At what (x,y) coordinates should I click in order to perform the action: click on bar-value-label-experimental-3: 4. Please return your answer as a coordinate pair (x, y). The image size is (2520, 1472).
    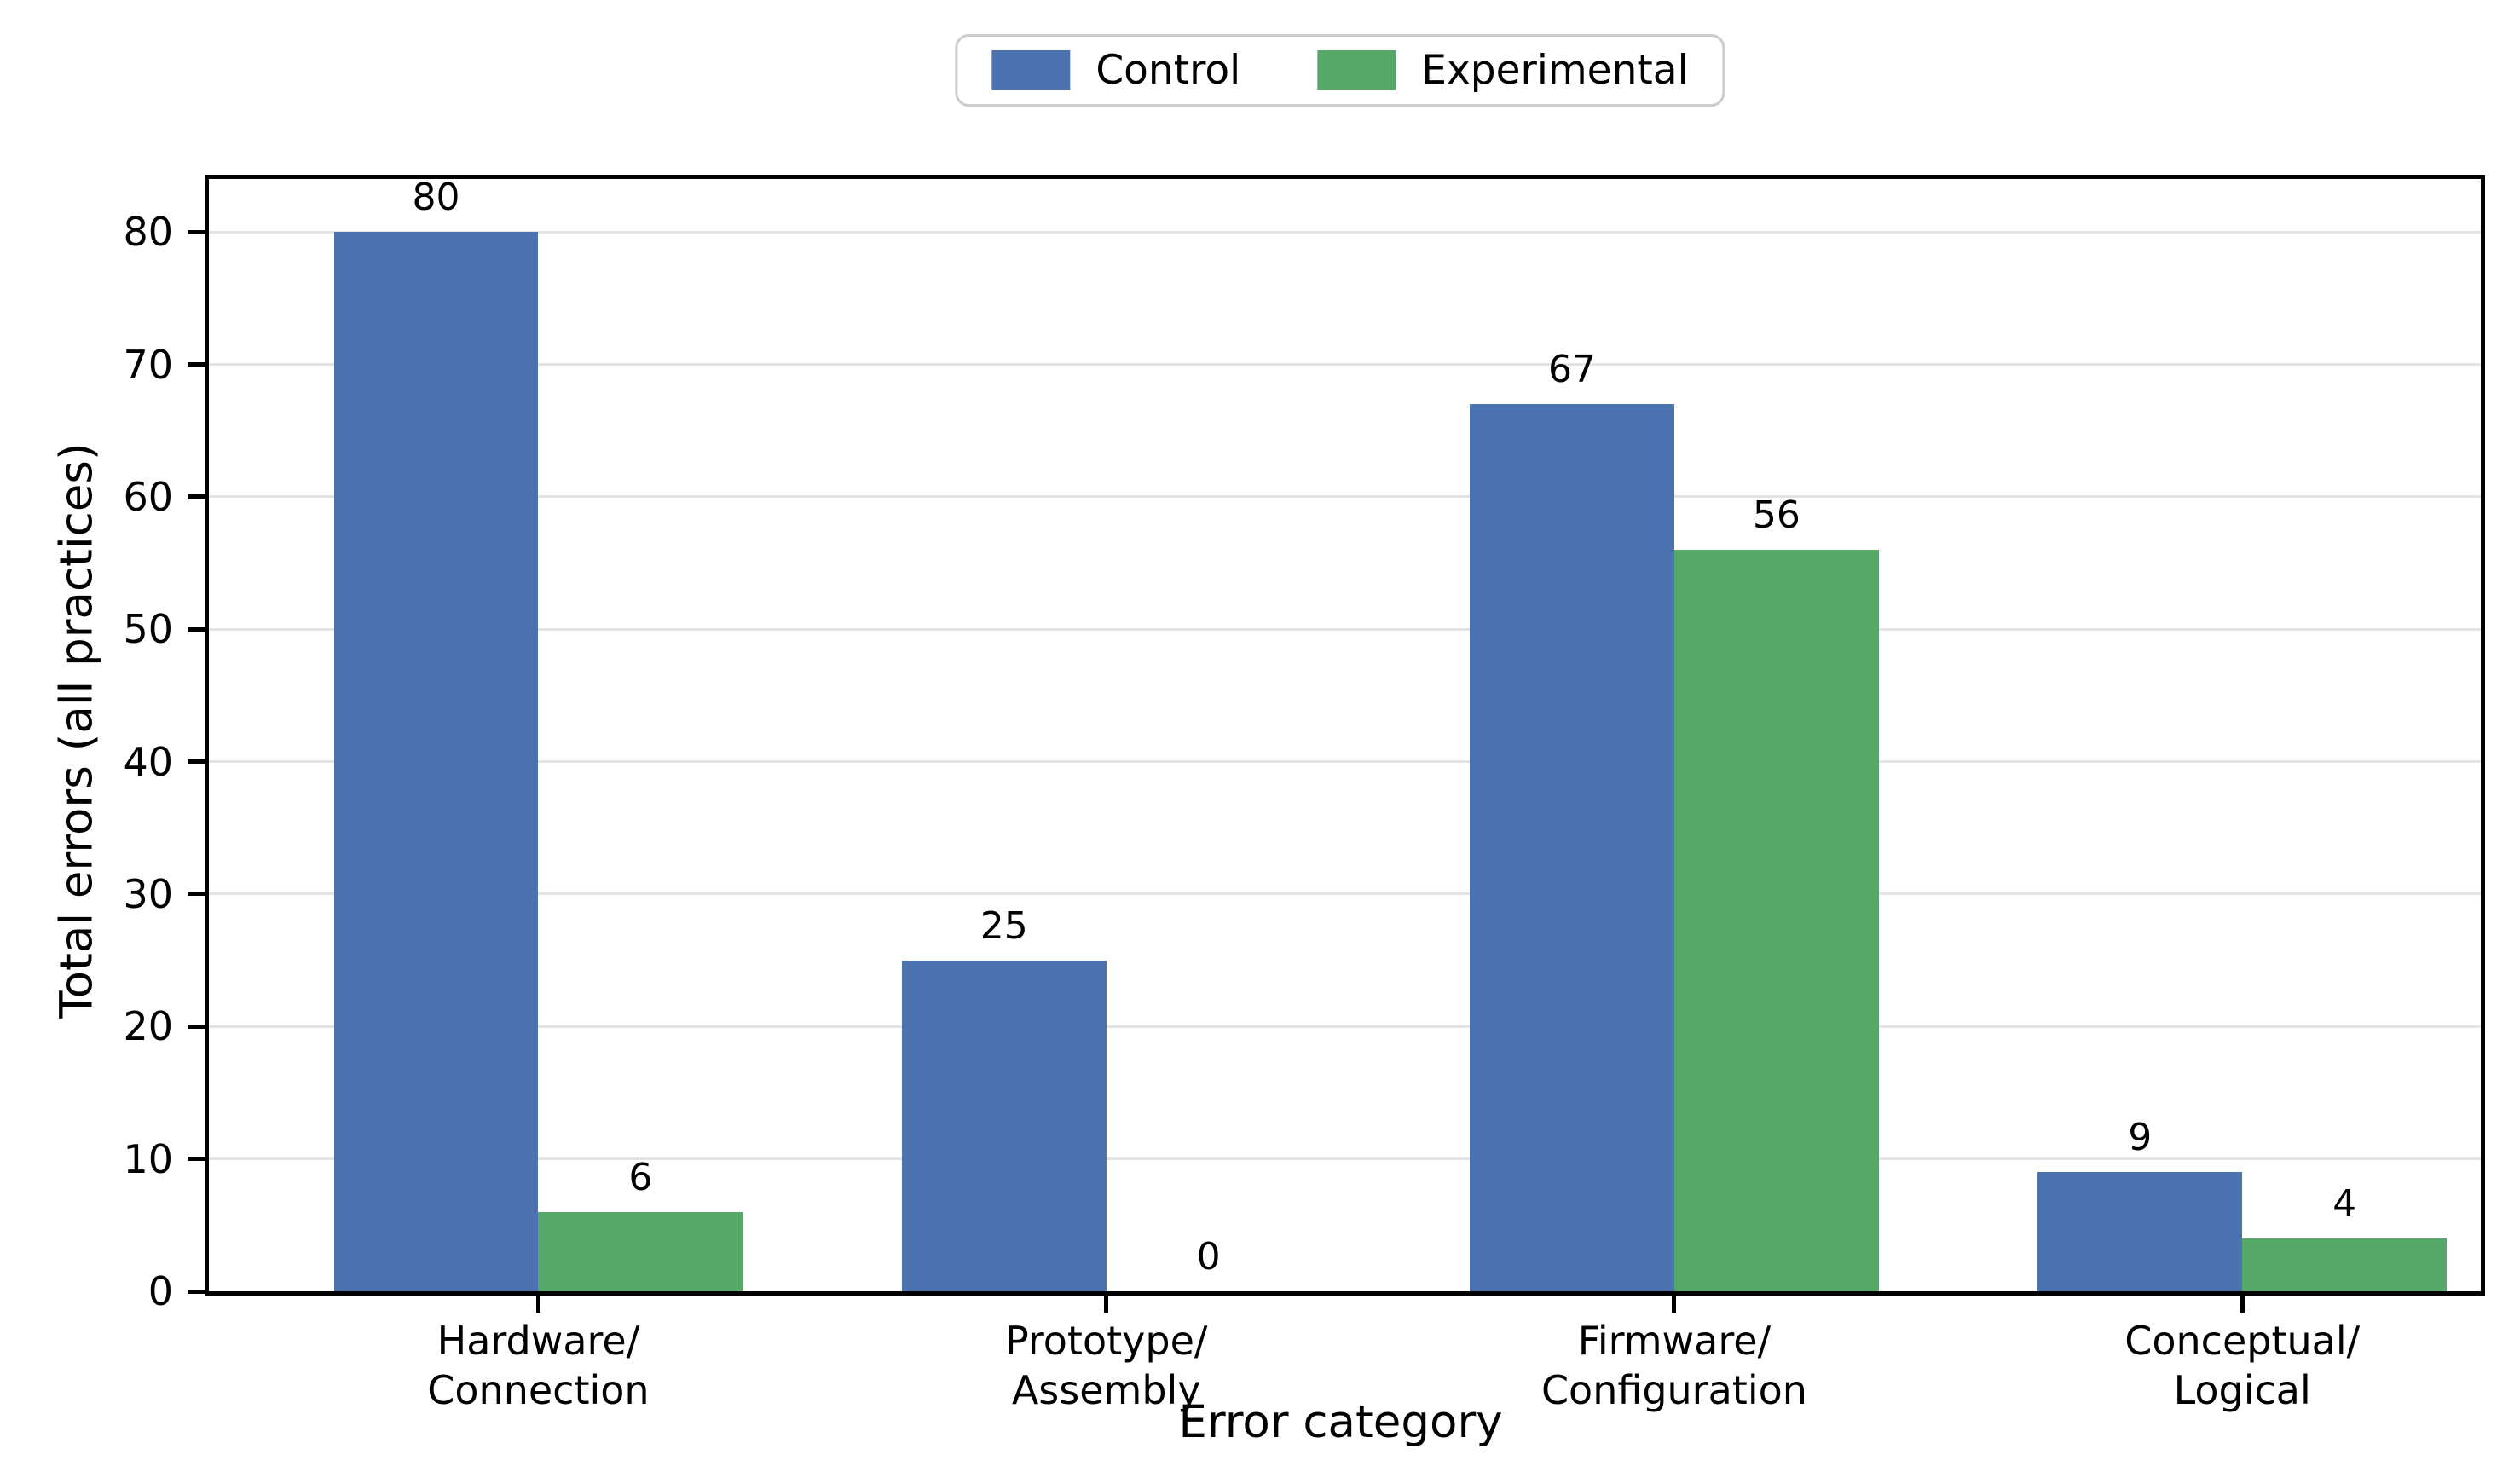
    Looking at the image, I should click on (2345, 1203).